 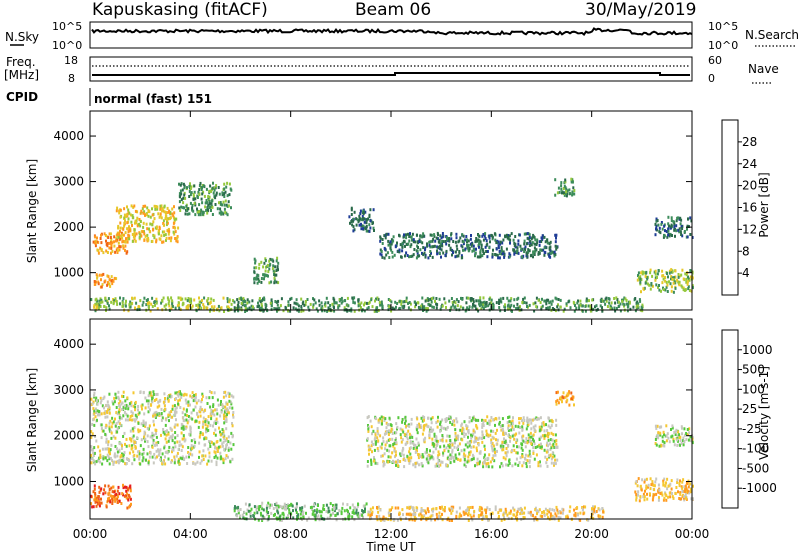 What do you see at coordinates (392, 32) in the screenshot?
I see `nsky-trace` at bounding box center [392, 32].